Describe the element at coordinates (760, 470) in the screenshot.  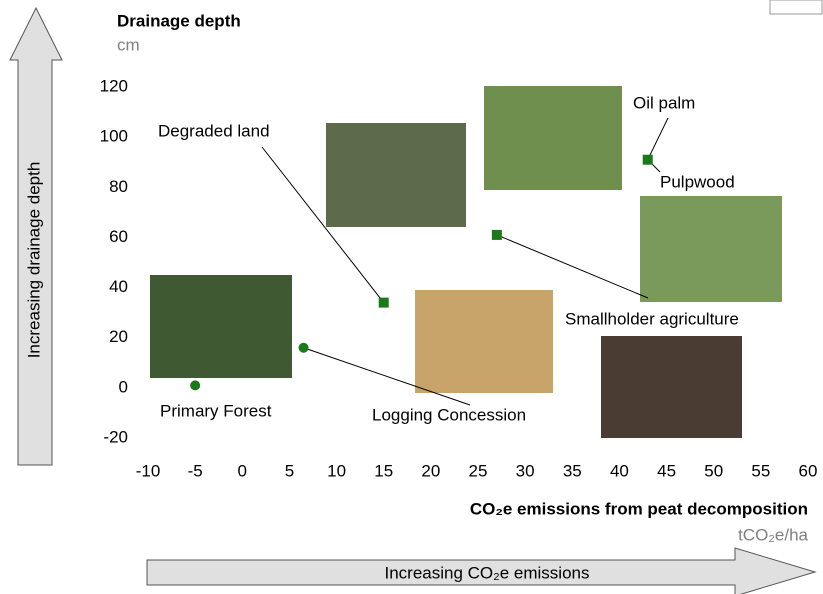
I see `x-tick-label: 55` at that location.